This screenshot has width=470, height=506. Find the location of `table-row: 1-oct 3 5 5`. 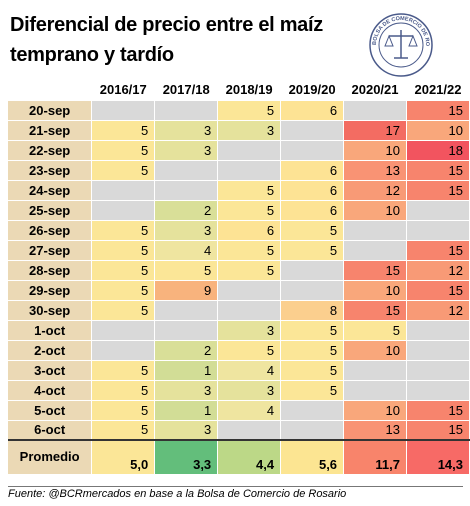

table-row: 1-oct 3 5 5 is located at coordinates (239, 330).